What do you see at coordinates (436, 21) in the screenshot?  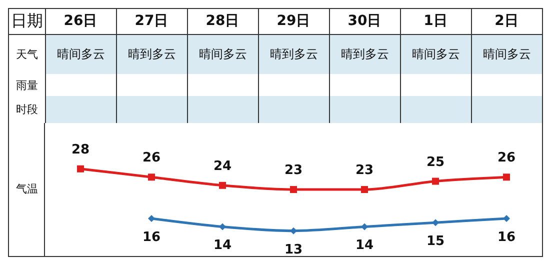 I see `x-tick-label: 1日` at bounding box center [436, 21].